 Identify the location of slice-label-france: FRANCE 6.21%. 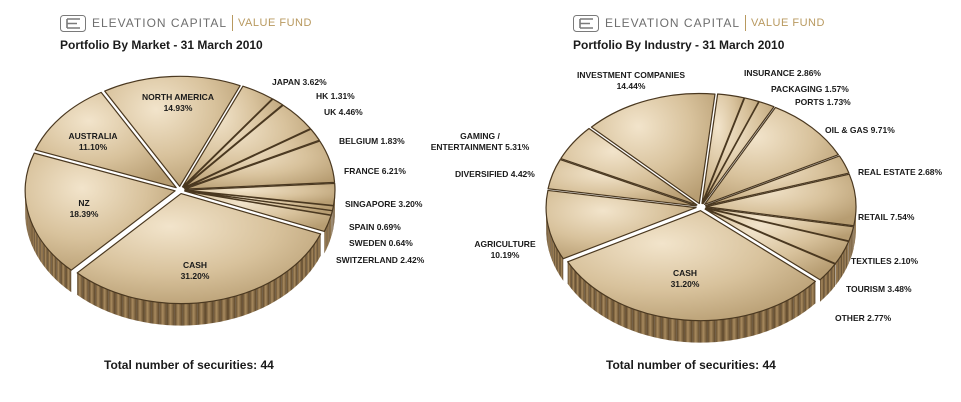
(375, 171).